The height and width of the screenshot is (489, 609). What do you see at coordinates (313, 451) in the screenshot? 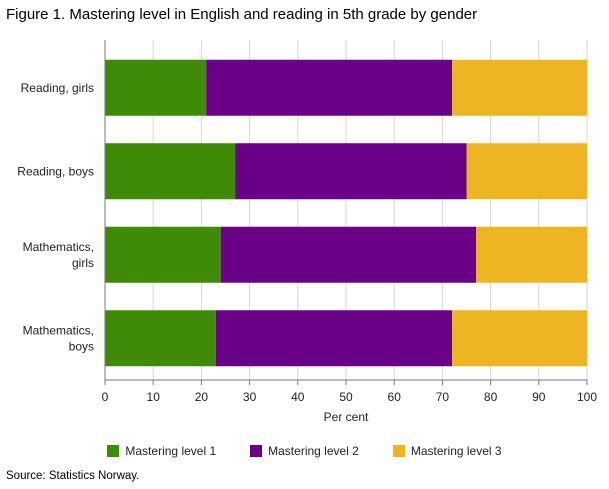
I see `legend-label: Mastering level 2` at bounding box center [313, 451].